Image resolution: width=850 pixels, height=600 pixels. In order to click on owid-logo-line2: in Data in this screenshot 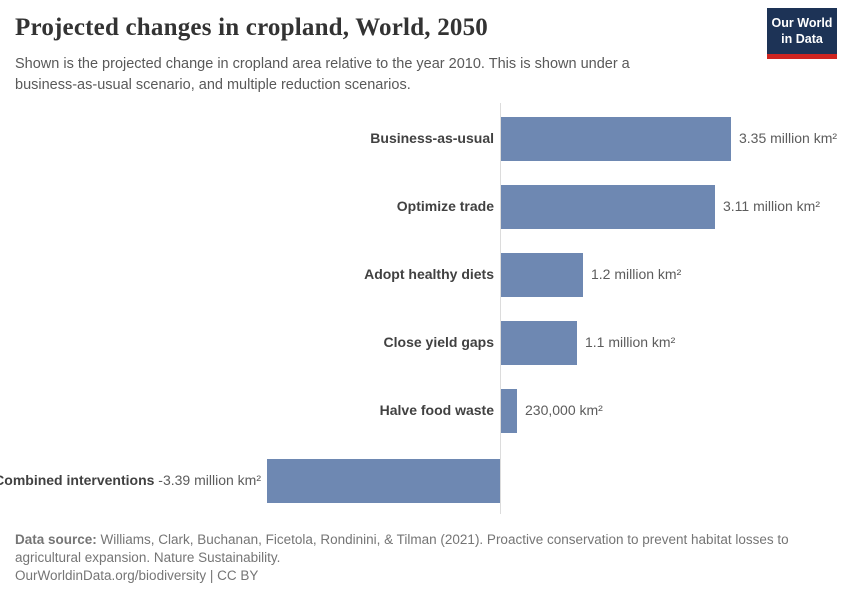, I will do `click(802, 39)`.